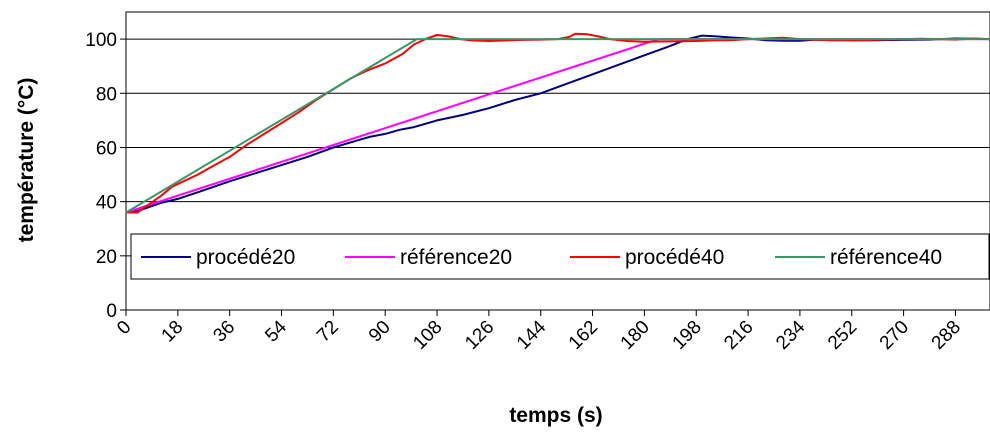  I want to click on x-tick-label: 72, so click(328, 332).